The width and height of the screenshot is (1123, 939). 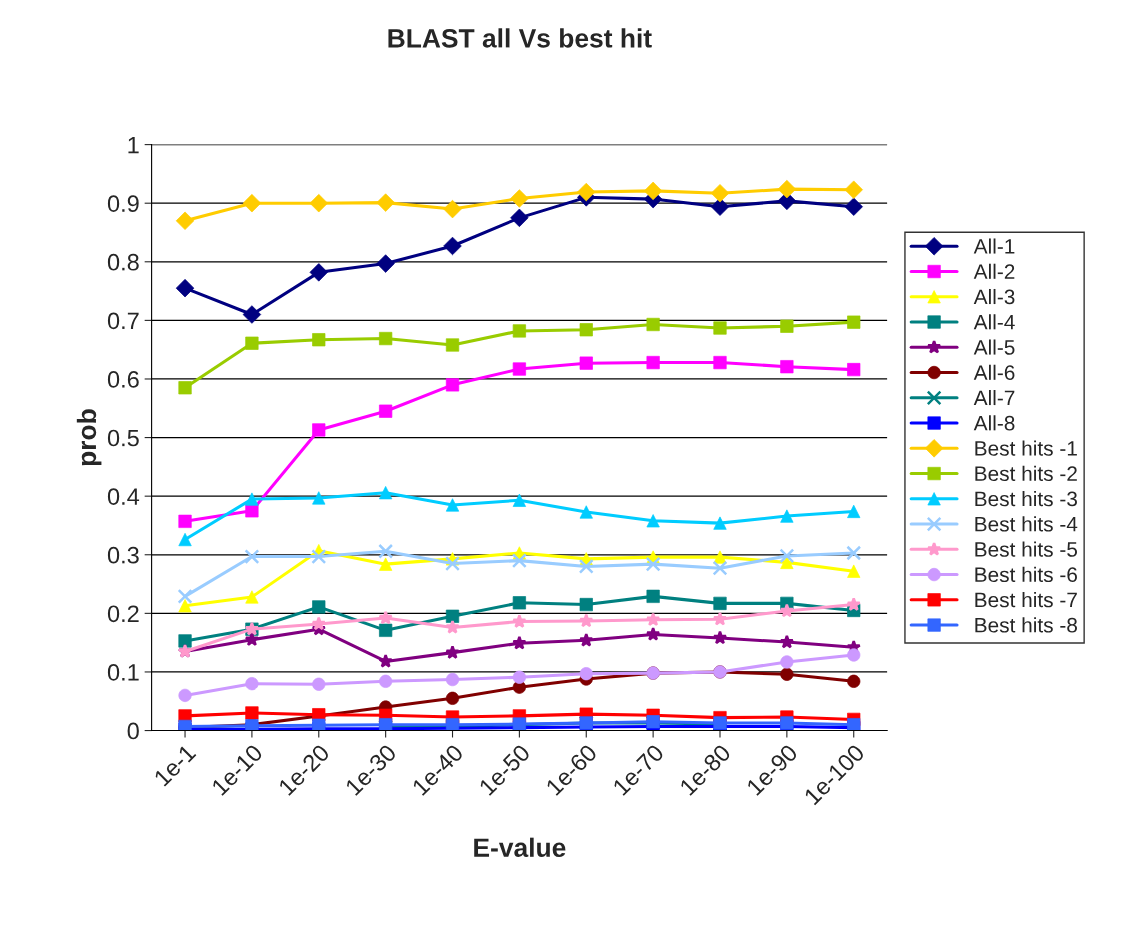 I want to click on y-axis-title: prob, so click(x=89, y=437).